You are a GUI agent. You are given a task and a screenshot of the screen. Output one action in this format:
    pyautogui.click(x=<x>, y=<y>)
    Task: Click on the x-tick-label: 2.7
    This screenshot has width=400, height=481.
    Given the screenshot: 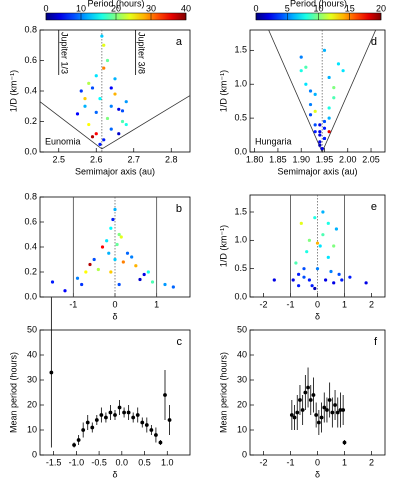 What is the action you would take?
    pyautogui.click(x=133, y=159)
    